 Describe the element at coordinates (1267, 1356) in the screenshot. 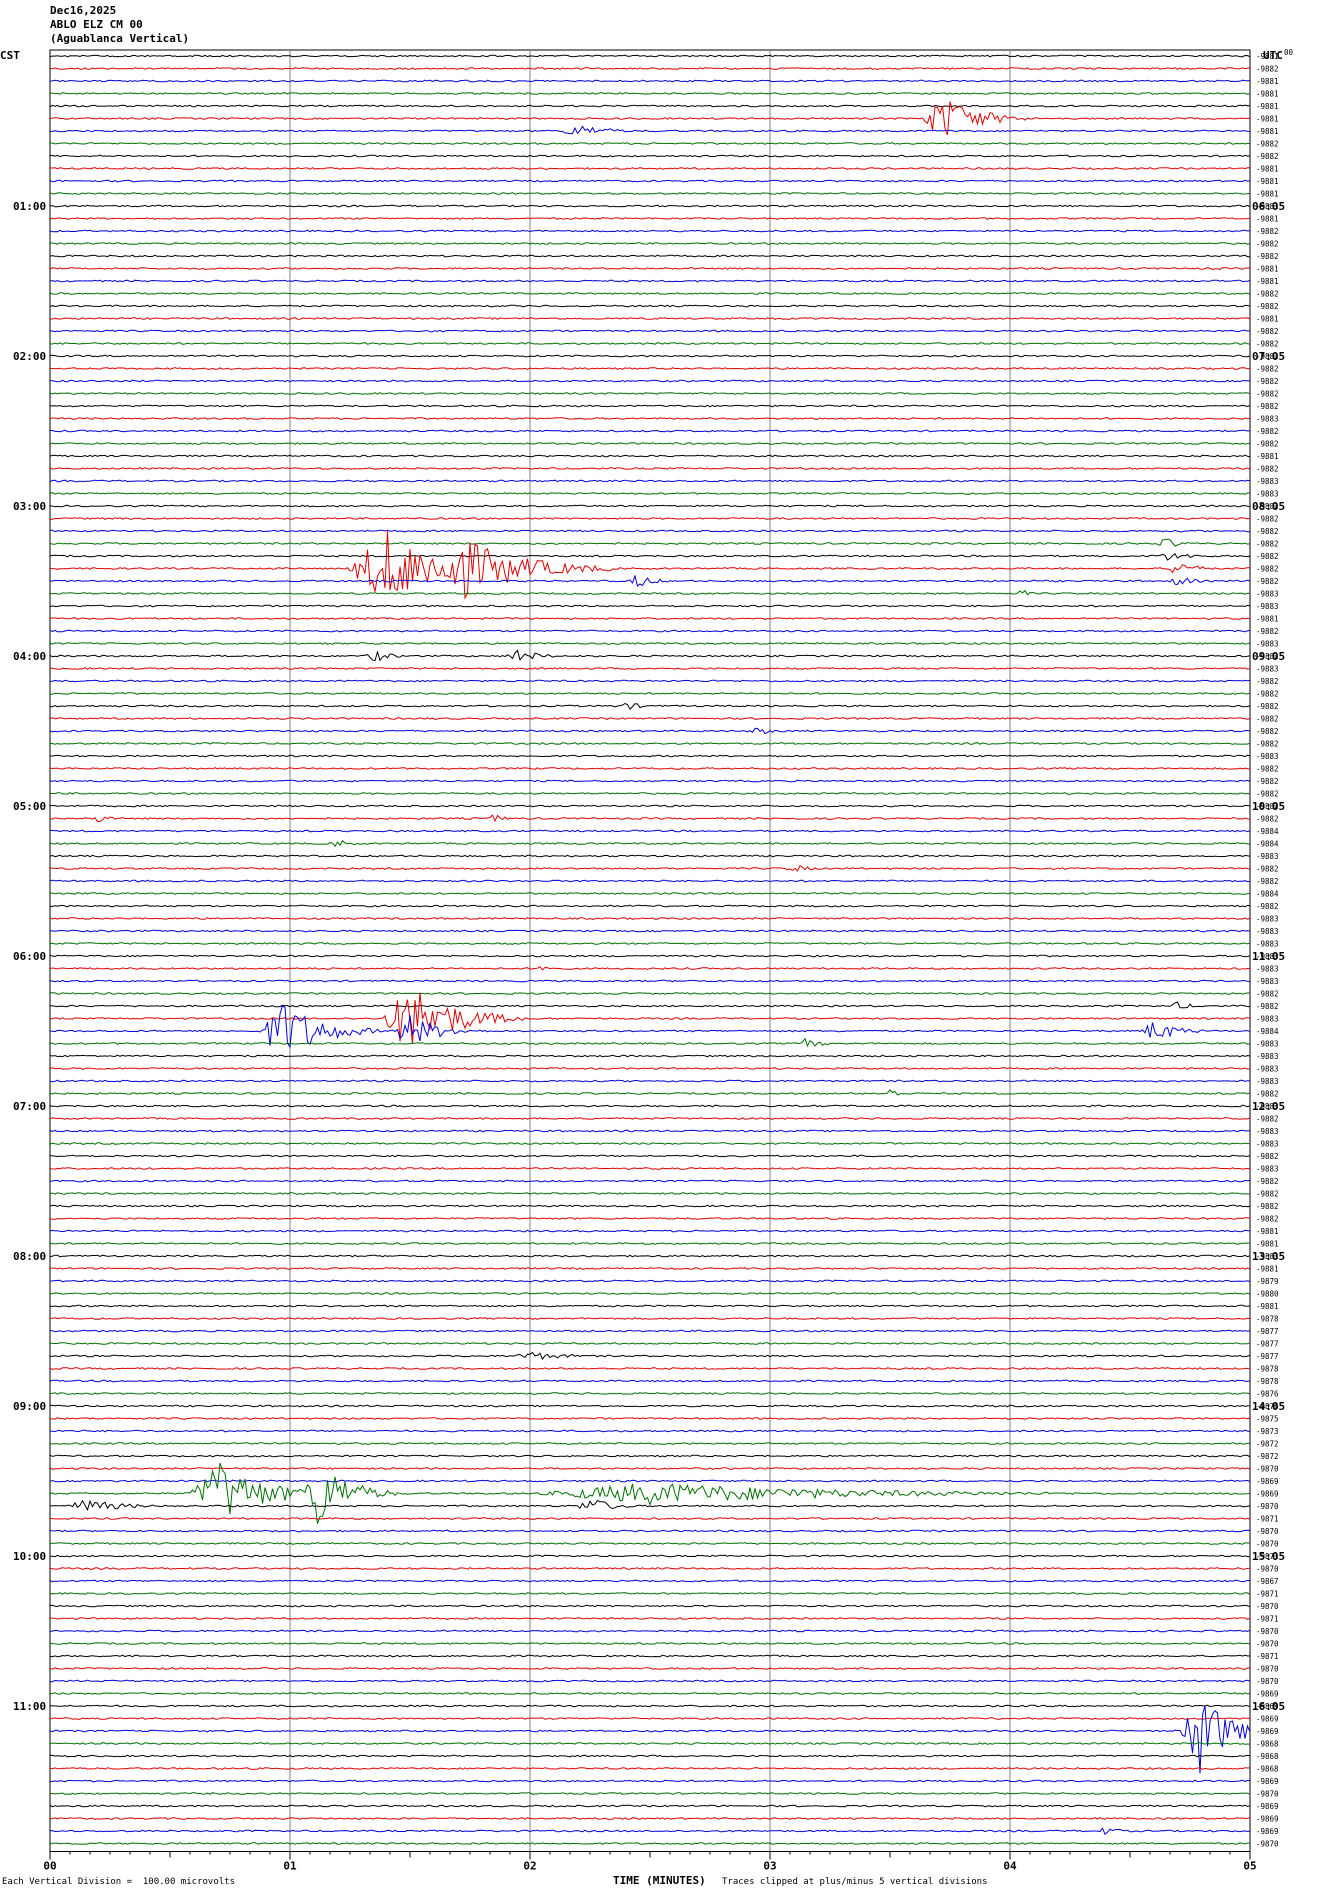

I see `trace-level-label: -9877` at that location.